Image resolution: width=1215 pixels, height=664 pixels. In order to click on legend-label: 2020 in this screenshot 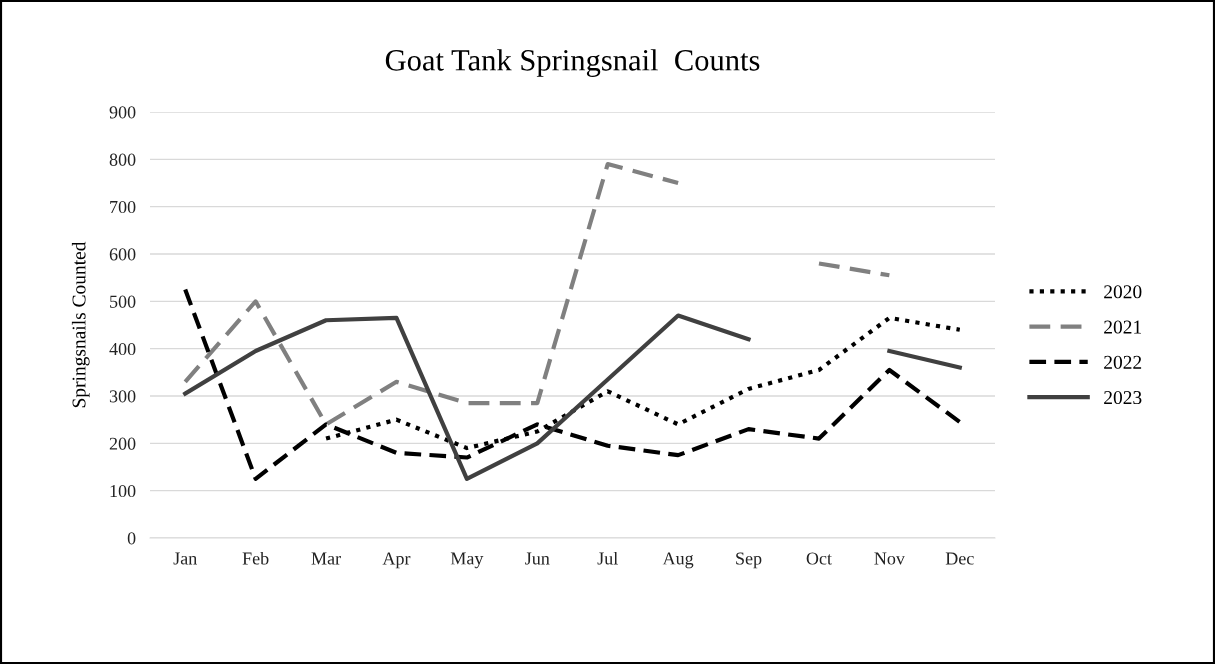, I will do `click(1123, 292)`.